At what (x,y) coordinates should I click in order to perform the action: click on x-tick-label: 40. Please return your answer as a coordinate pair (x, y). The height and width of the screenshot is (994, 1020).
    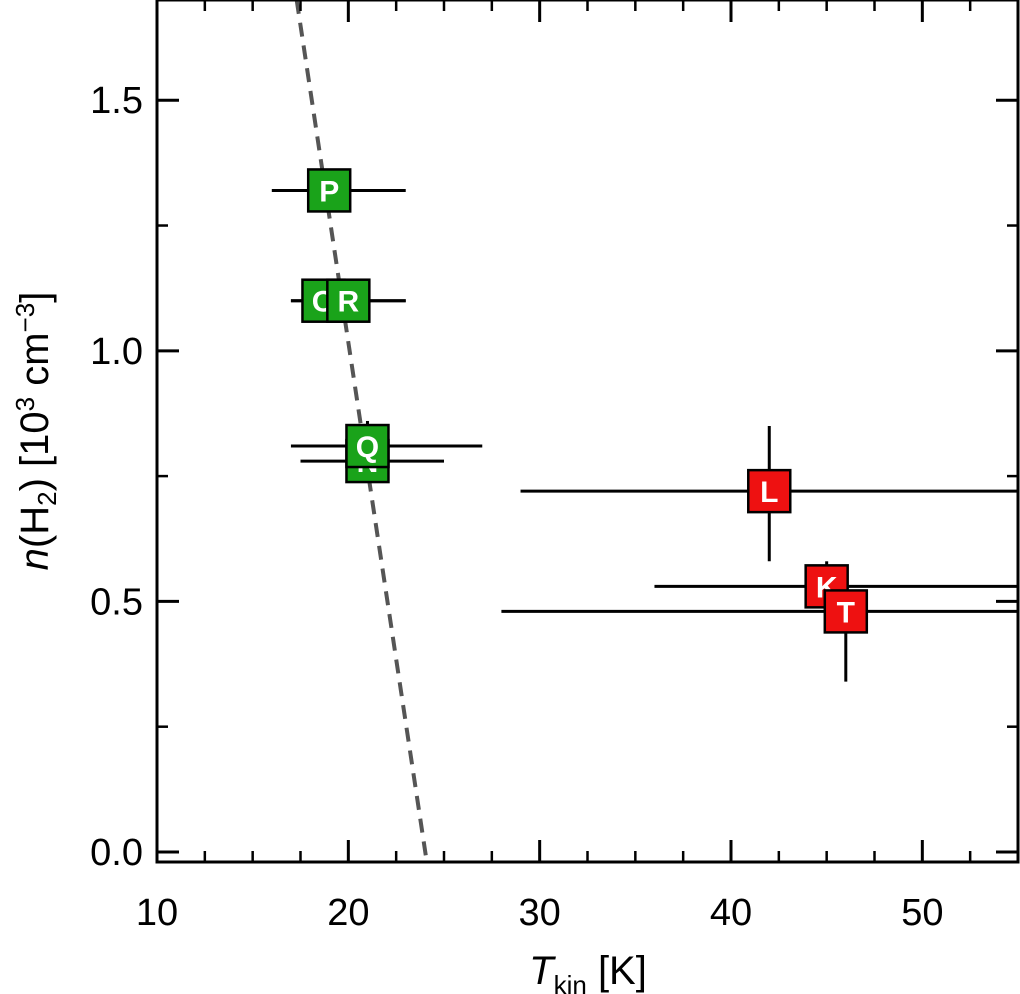
    Looking at the image, I should click on (731, 913).